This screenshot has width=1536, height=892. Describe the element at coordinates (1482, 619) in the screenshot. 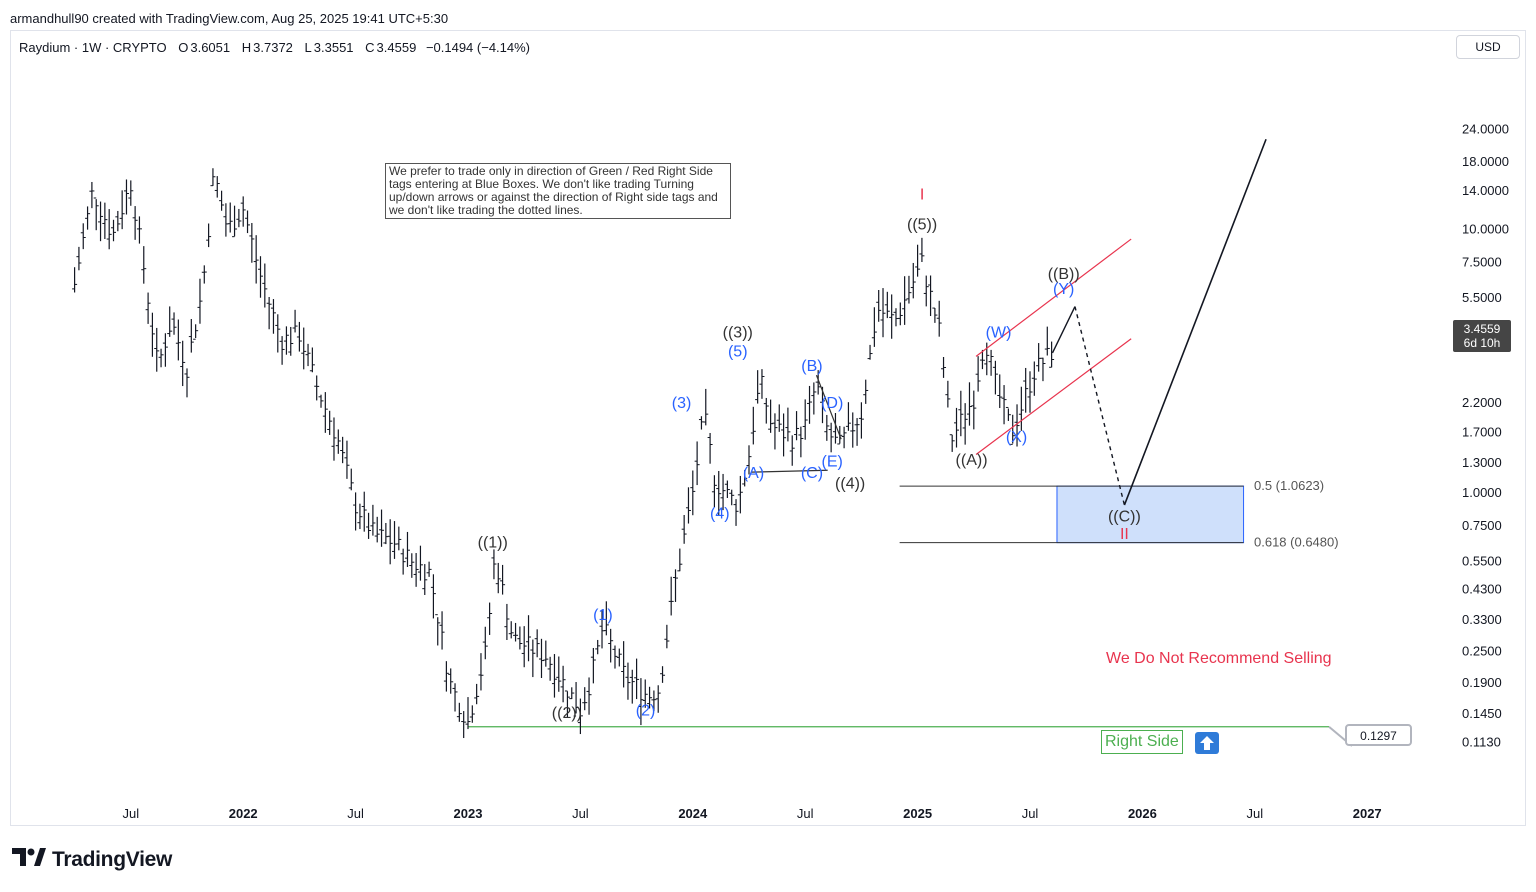

I see `y-tick-label: 0.3300` at that location.